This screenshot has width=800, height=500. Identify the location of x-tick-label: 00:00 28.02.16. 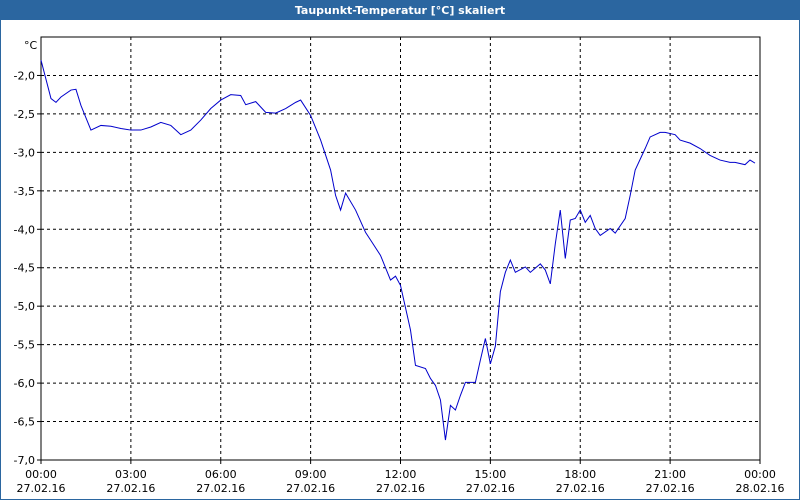
(760, 481).